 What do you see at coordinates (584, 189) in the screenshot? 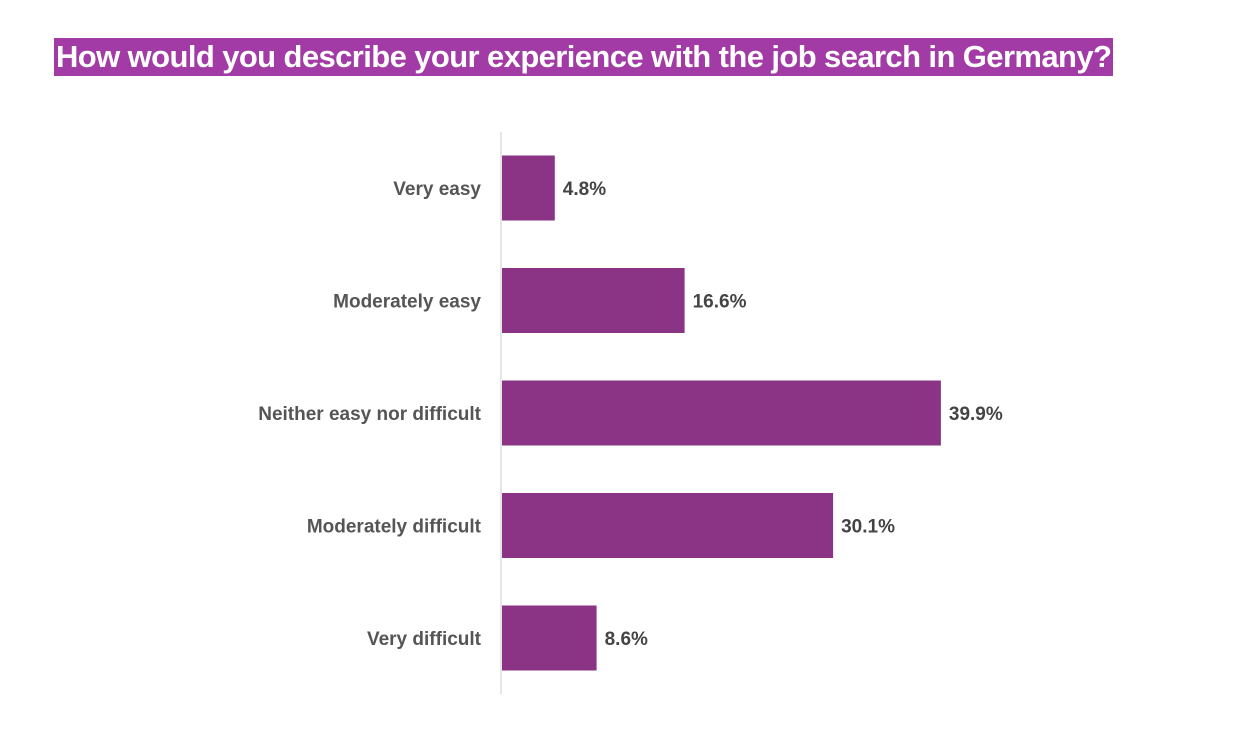
I see `value-label: 4.8%` at bounding box center [584, 189].